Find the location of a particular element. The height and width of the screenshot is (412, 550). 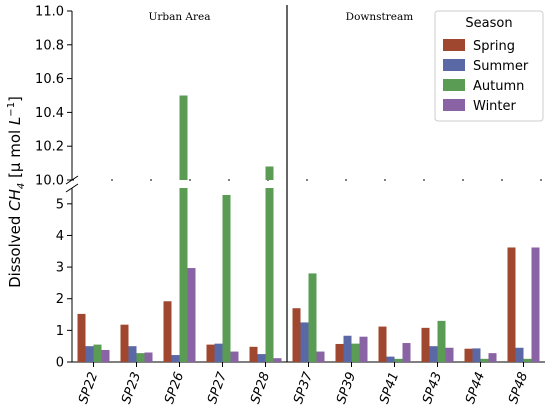

y-axis-label-prefix: Dissolved is located at coordinates (15, 249).